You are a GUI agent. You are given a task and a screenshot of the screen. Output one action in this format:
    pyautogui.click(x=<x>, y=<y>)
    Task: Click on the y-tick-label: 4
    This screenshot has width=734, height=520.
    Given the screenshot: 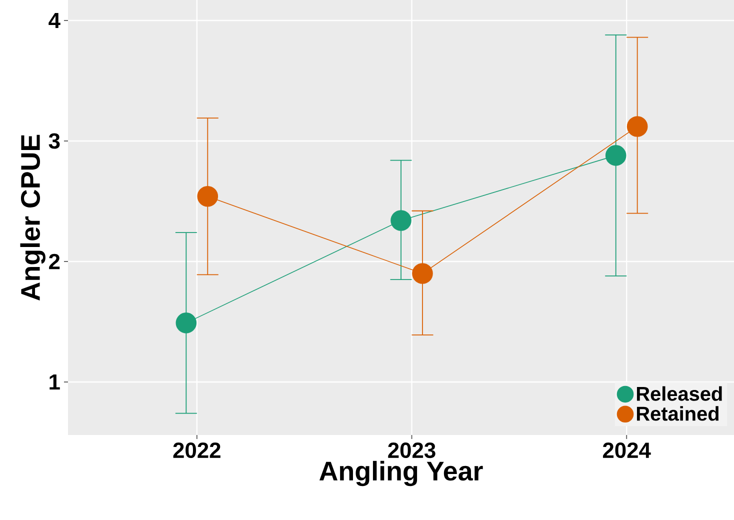 What is the action you would take?
    pyautogui.click(x=54, y=20)
    